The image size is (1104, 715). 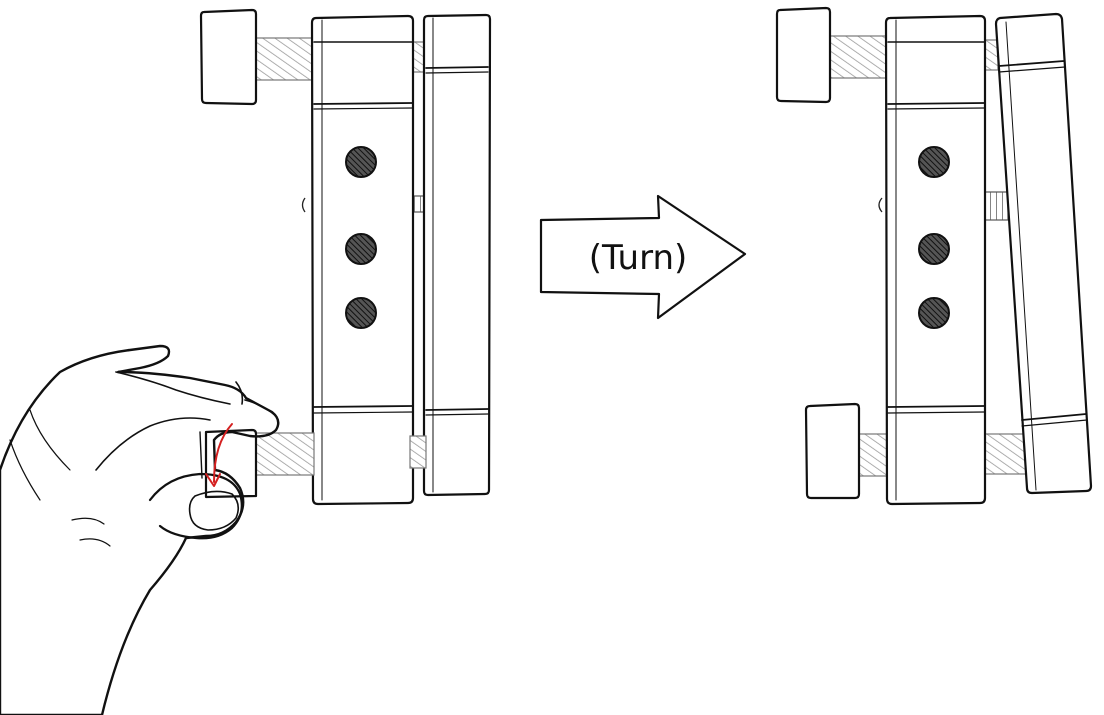 I want to click on secondary-jaw, so click(x=457, y=255).